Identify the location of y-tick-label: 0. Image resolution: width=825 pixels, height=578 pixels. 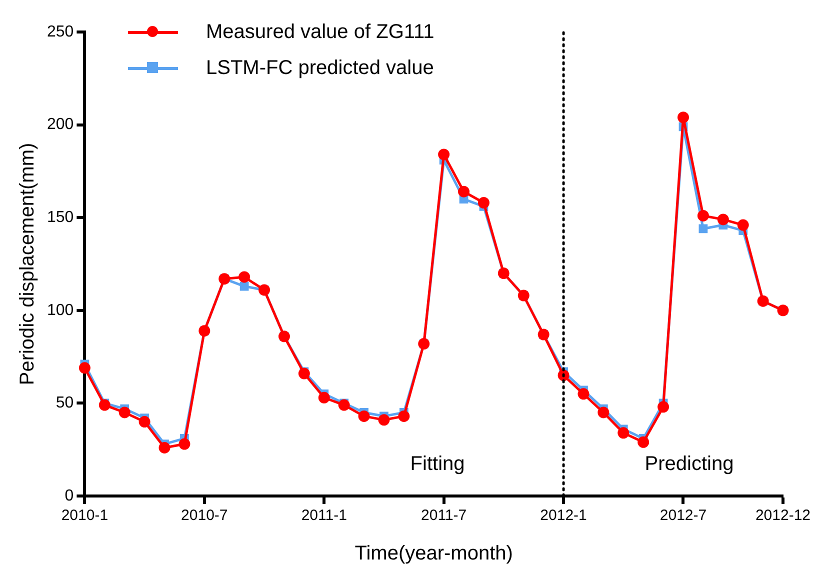
(69, 495).